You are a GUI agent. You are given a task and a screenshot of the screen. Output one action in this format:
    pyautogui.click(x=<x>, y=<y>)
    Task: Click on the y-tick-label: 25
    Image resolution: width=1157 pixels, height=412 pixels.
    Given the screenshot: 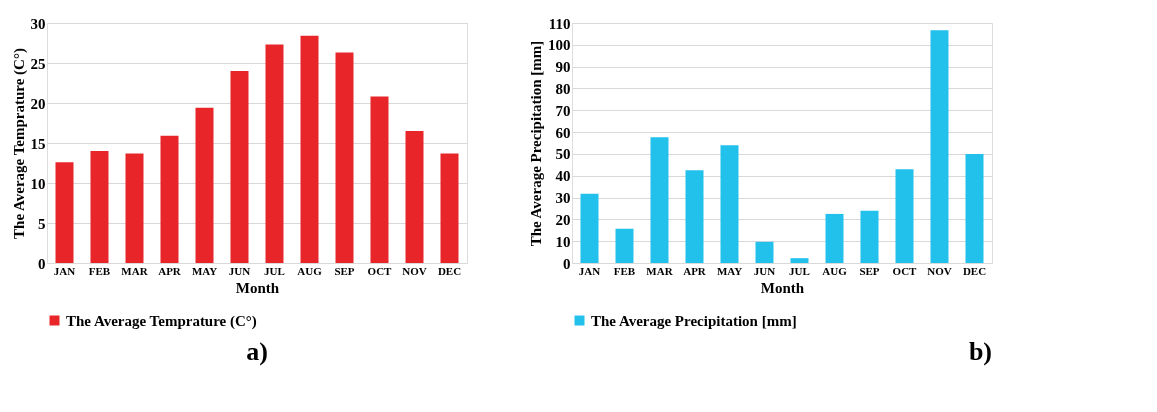 What is the action you would take?
    pyautogui.click(x=38, y=63)
    